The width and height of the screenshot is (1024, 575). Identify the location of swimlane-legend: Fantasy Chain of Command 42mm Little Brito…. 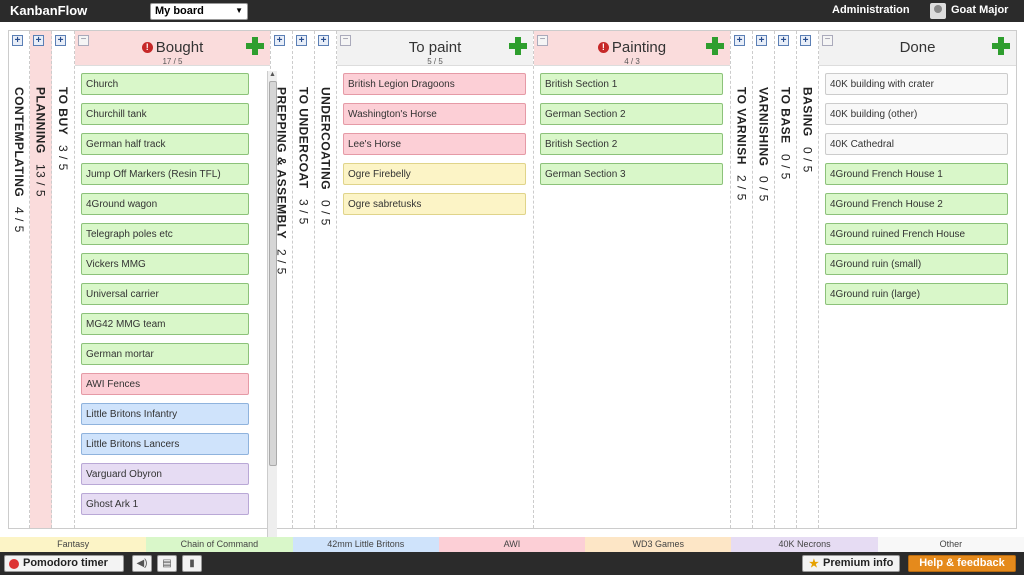
(512, 544).